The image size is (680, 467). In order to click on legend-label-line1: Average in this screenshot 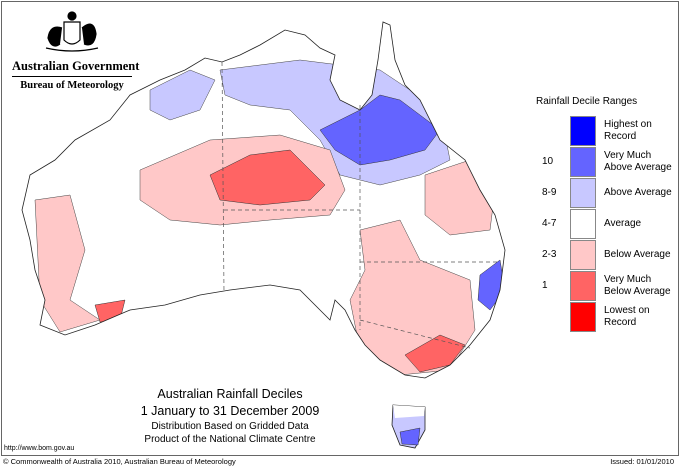, I will do `click(623, 223)`.